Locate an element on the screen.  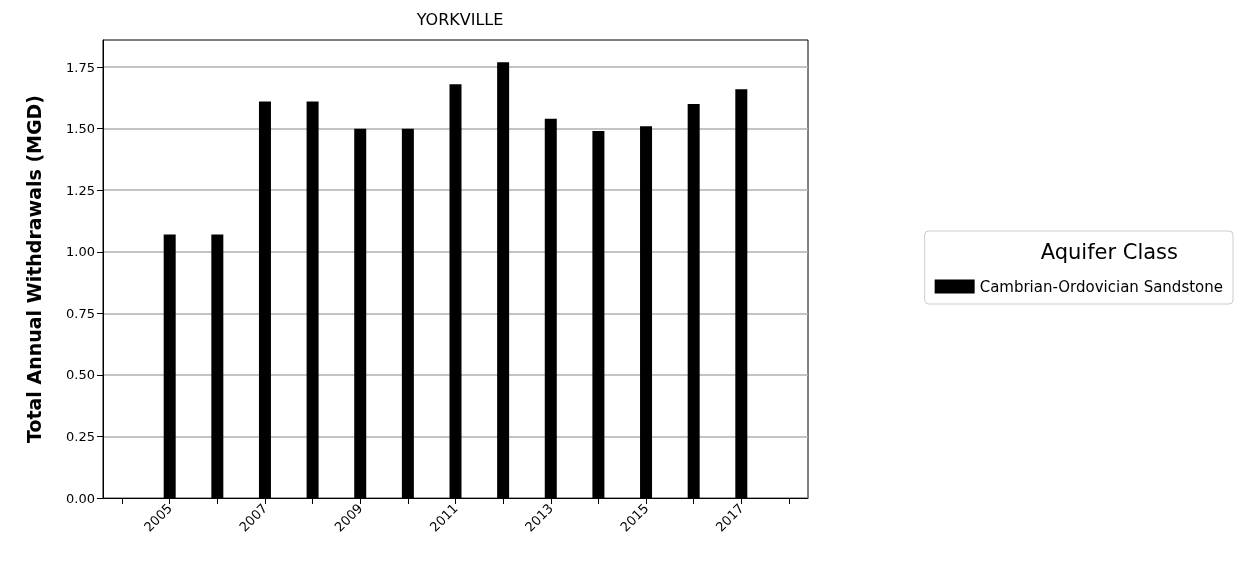
y-tick-label: 1.00 is located at coordinates (80, 252).